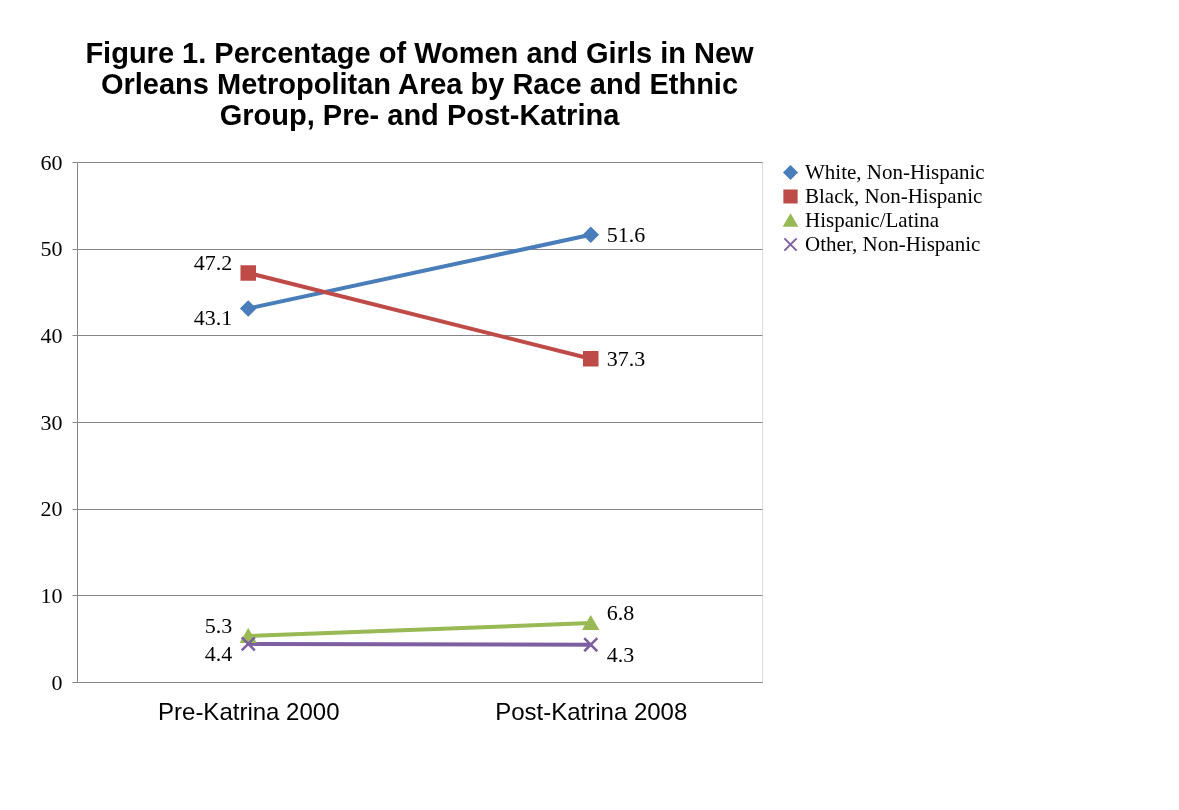 The width and height of the screenshot is (1179, 810). I want to click on y-tick-label: 30, so click(51, 422).